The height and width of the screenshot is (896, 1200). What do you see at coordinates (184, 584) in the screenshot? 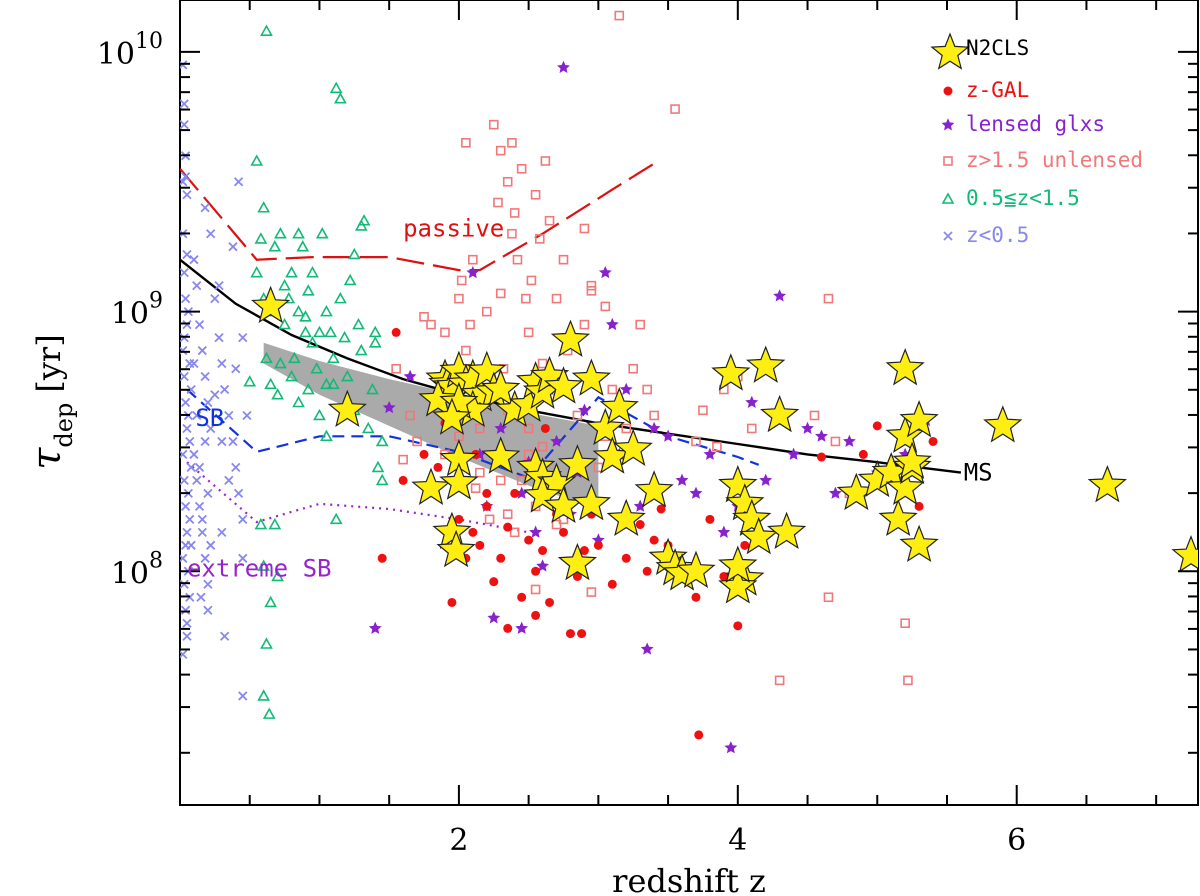
I see `lowz-point-17-b` at bounding box center [184, 584].